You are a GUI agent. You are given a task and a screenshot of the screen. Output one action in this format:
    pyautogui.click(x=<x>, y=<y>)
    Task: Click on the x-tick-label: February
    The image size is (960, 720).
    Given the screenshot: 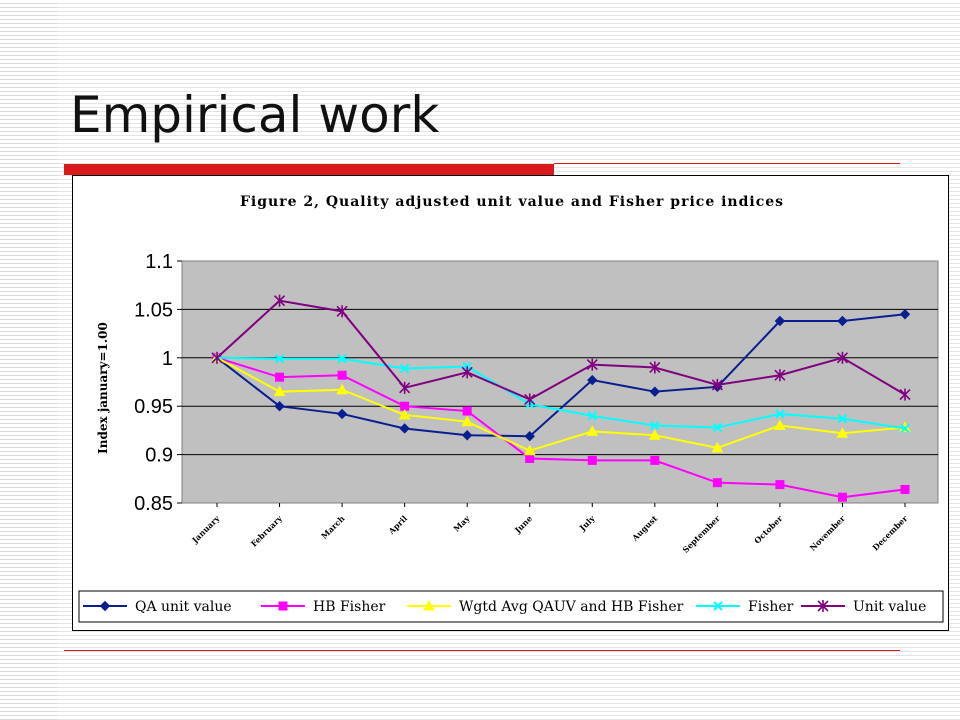 What is the action you would take?
    pyautogui.click(x=267, y=531)
    